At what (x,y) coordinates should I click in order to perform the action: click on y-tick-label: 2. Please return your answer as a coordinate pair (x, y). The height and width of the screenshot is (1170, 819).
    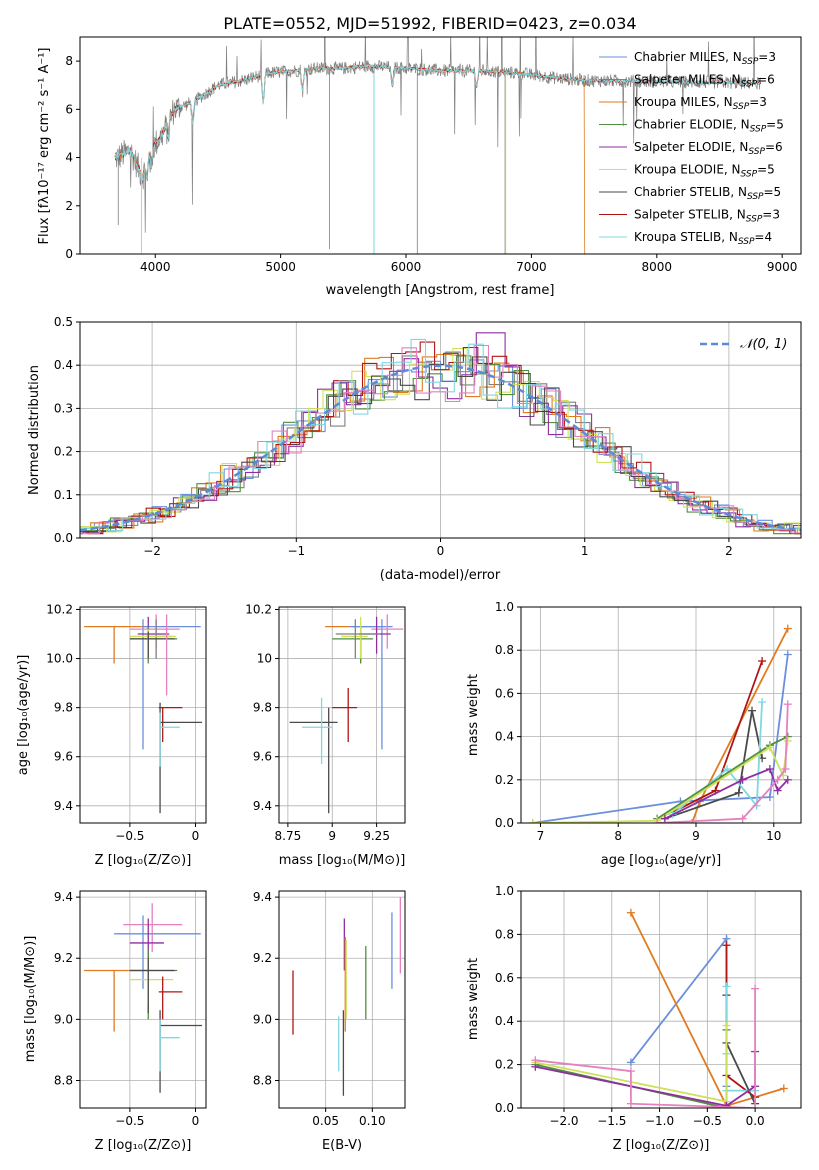
    Looking at the image, I should click on (69, 206).